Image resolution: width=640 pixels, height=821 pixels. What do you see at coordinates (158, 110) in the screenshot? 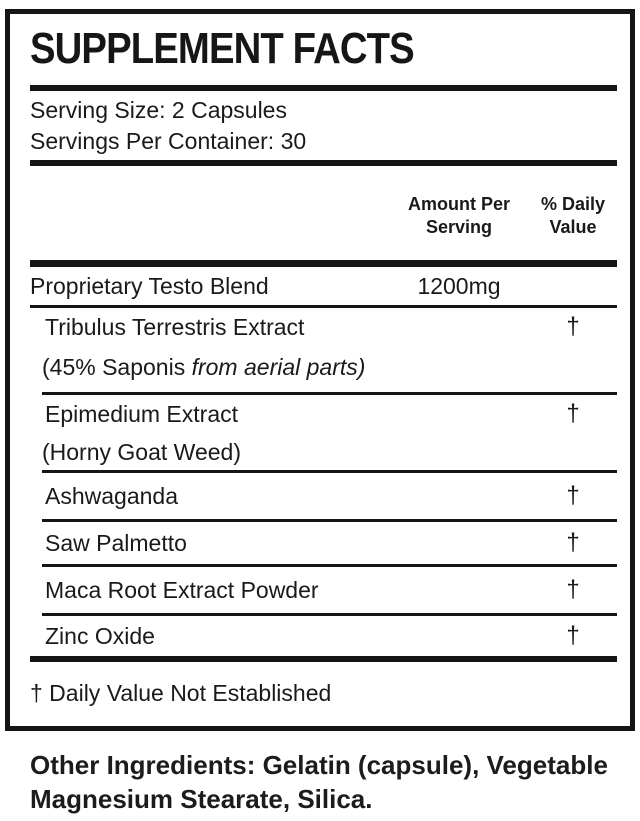
I see `serving-size: Serving Size: 2 Capsules` at bounding box center [158, 110].